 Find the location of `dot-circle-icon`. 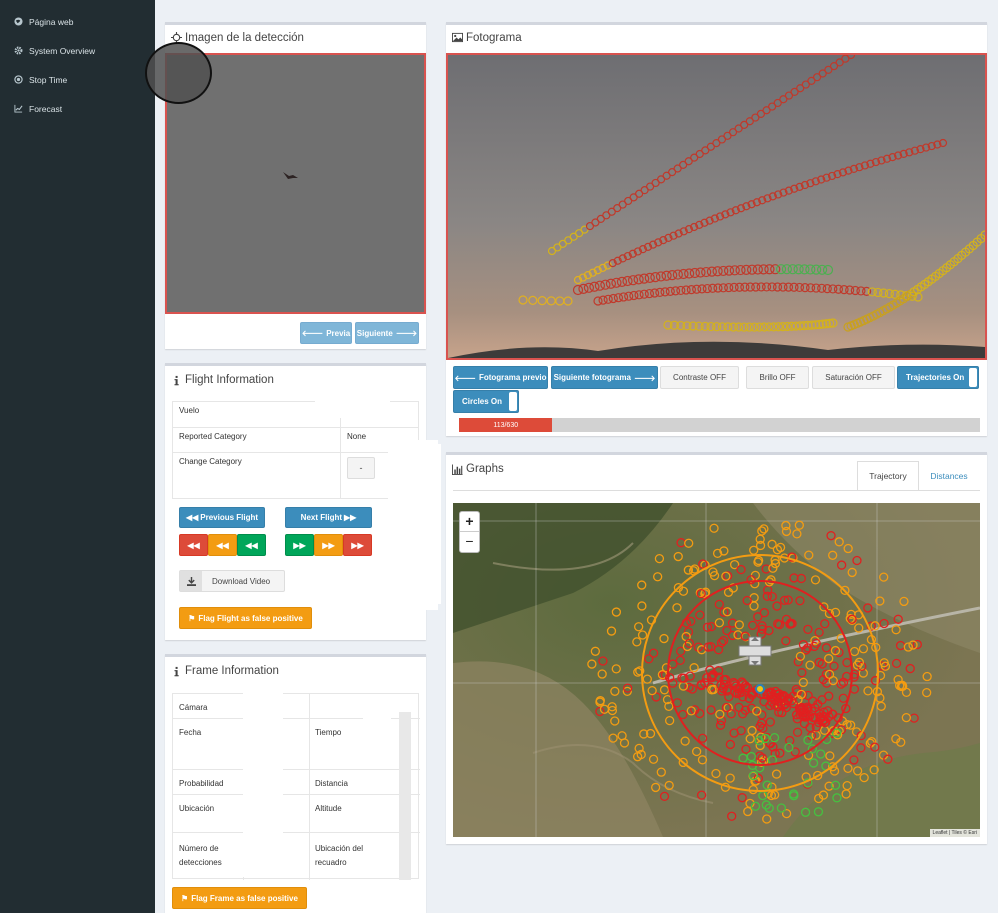

dot-circle-icon is located at coordinates (18, 80).